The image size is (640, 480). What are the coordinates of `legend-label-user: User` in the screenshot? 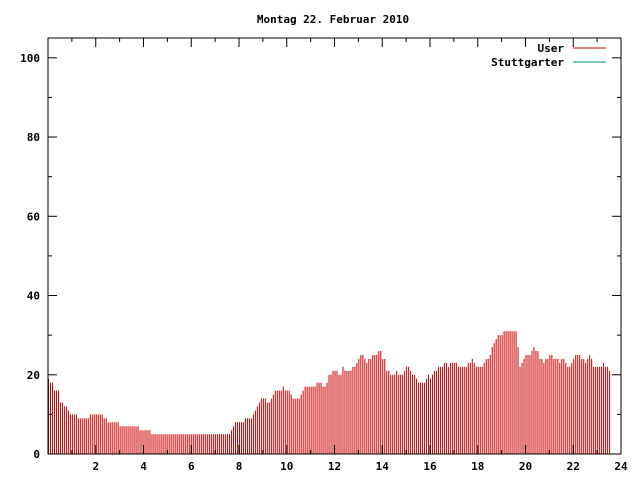 It's located at (551, 48).